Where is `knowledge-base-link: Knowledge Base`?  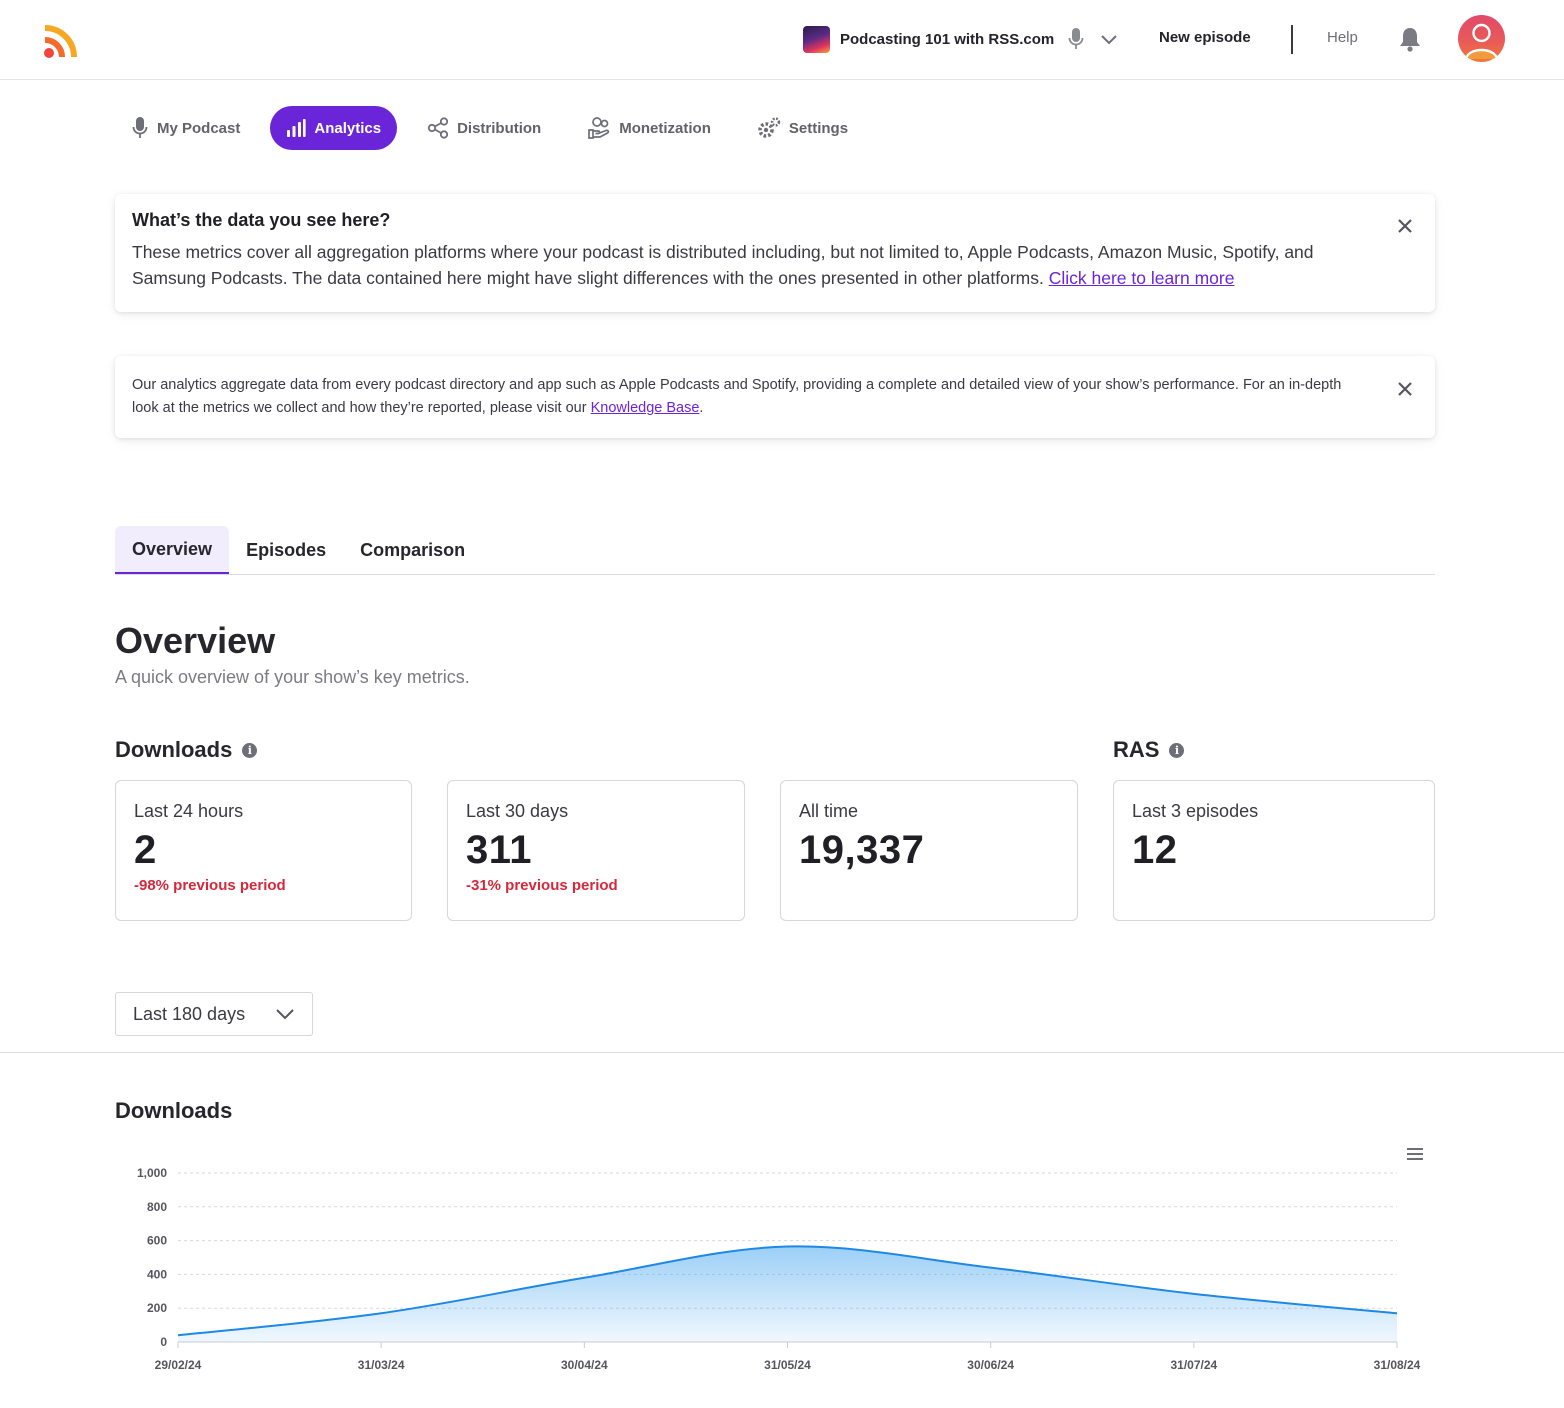 knowledge-base-link: Knowledge Base is located at coordinates (645, 408).